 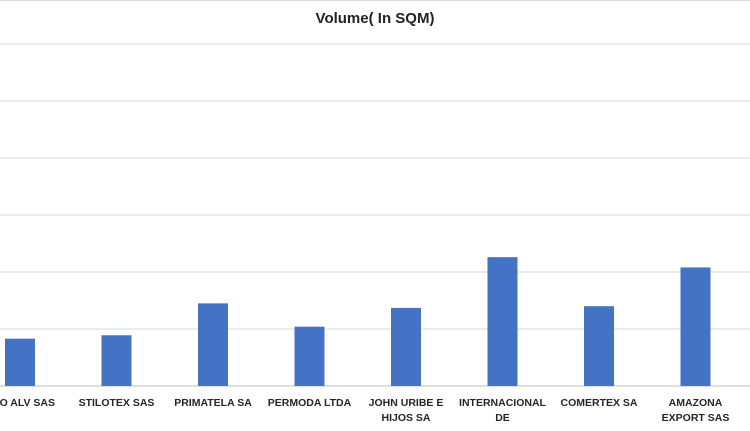 I want to click on chart-title: Volume( In SQM), so click(x=375, y=18).